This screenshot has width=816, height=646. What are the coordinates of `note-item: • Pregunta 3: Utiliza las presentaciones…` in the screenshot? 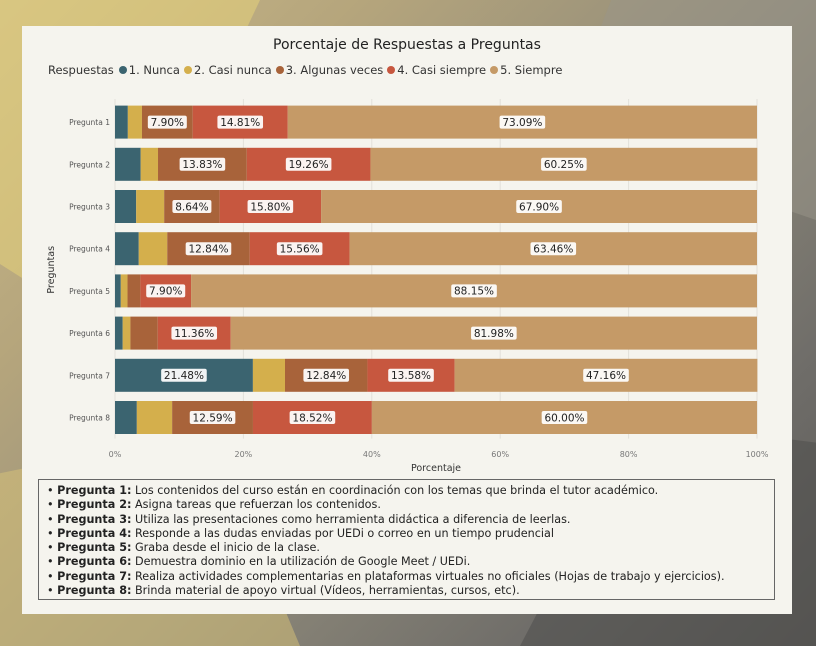 It's located at (407, 520).